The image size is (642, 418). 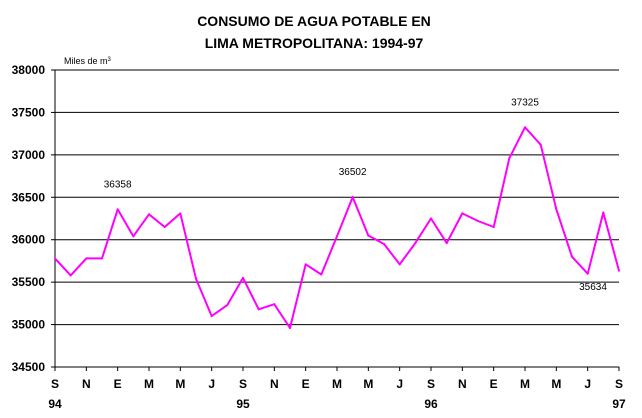 What do you see at coordinates (110, 60) in the screenshot?
I see `y-unit-superscript: 3` at bounding box center [110, 60].